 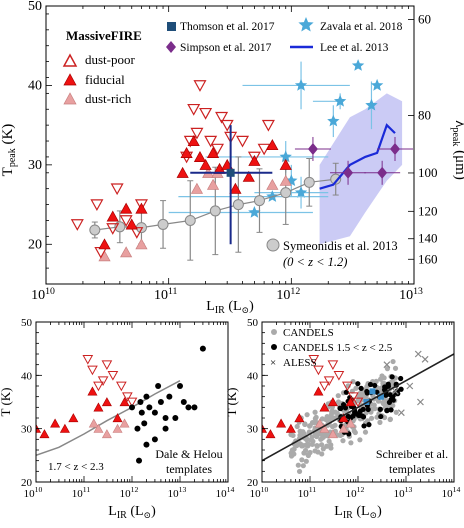 I want to click on thomson-point, so click(x=230, y=172).